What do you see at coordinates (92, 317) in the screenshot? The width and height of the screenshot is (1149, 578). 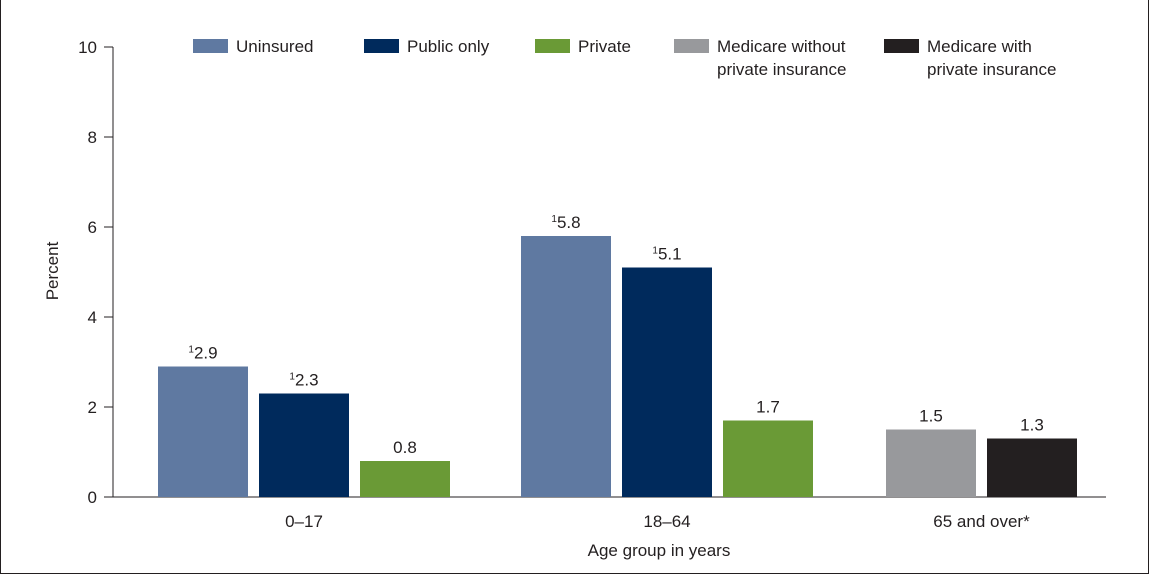 I see `y-tick-label: 4` at bounding box center [92, 317].